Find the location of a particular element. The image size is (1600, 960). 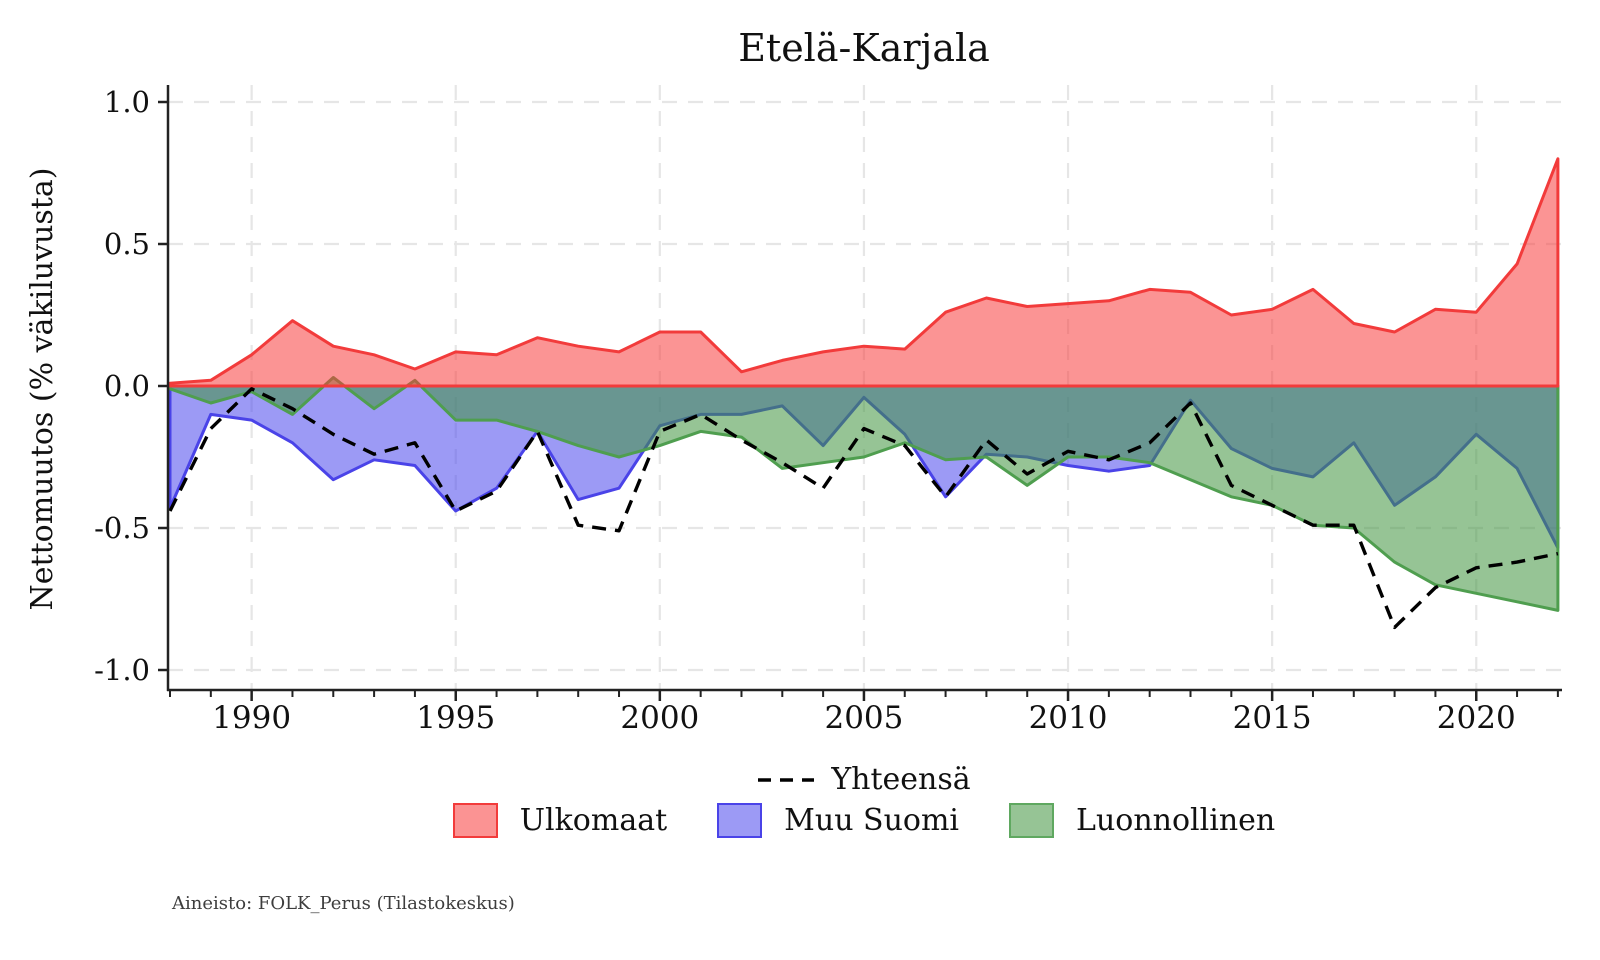

legend-swatch-muu-suomi is located at coordinates (740, 820).